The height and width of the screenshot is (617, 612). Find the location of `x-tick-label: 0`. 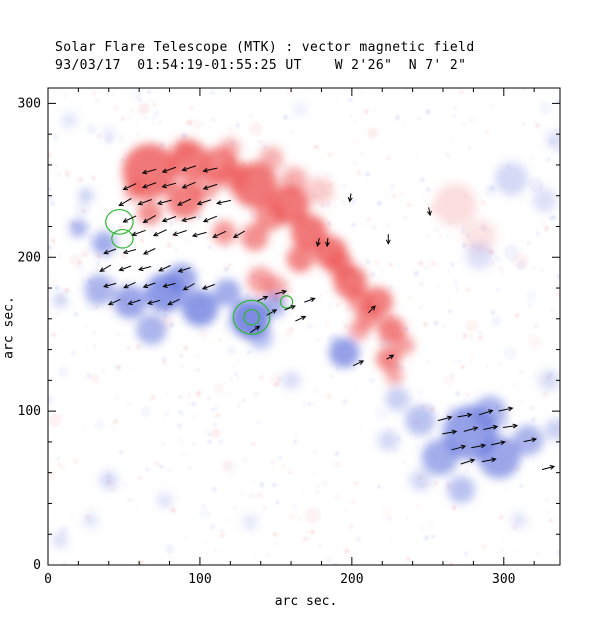

x-tick-label: 0 is located at coordinates (48, 579).